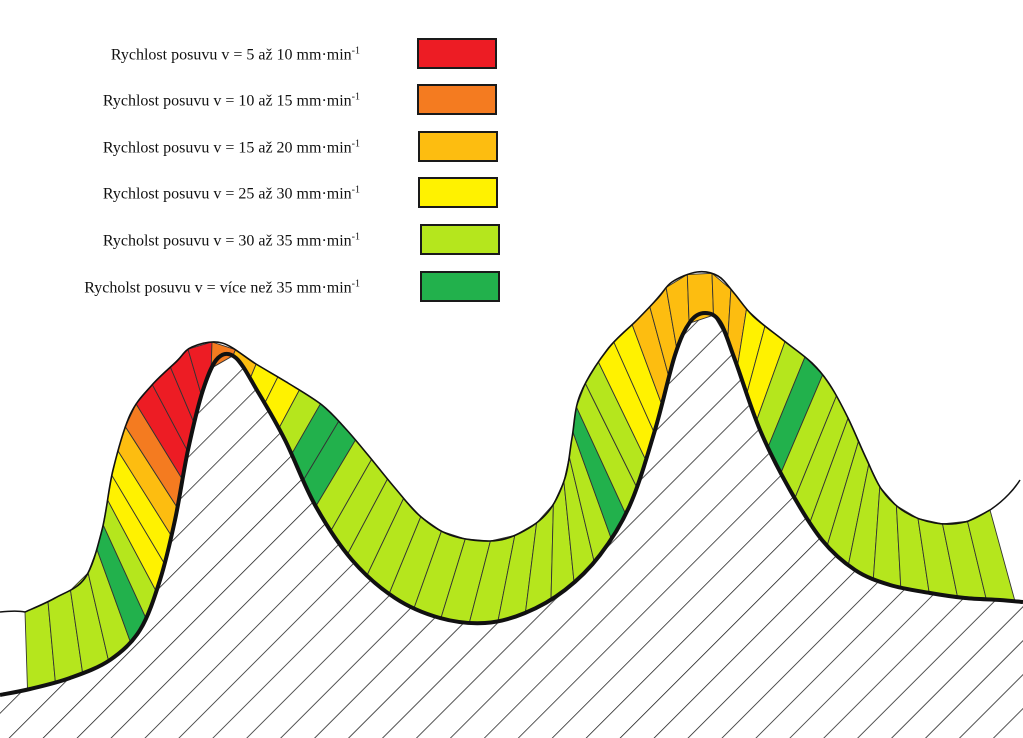 This screenshot has width=1023, height=738. Describe the element at coordinates (235, 54) in the screenshot. I see `legend-label: Rychlost posuvu v = 5 až 10 mm·min-1` at that location.